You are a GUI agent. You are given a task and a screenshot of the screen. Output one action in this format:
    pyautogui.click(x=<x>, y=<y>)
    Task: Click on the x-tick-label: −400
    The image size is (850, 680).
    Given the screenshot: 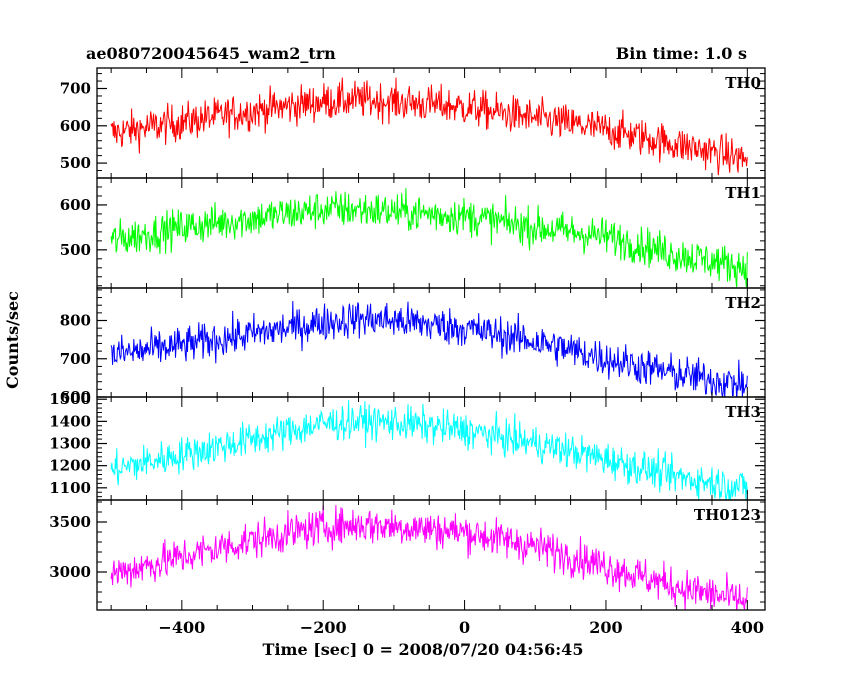 What is the action you would take?
    pyautogui.click(x=181, y=627)
    